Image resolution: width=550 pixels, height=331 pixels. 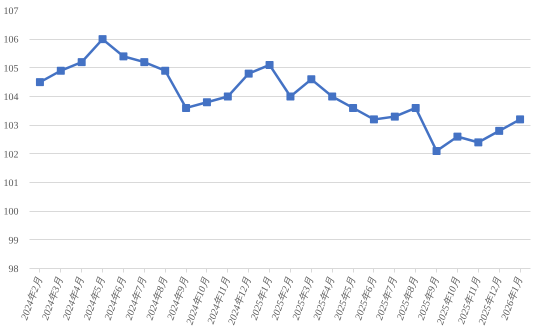 I want to click on y-tick-label: 99, so click(x=13, y=240).